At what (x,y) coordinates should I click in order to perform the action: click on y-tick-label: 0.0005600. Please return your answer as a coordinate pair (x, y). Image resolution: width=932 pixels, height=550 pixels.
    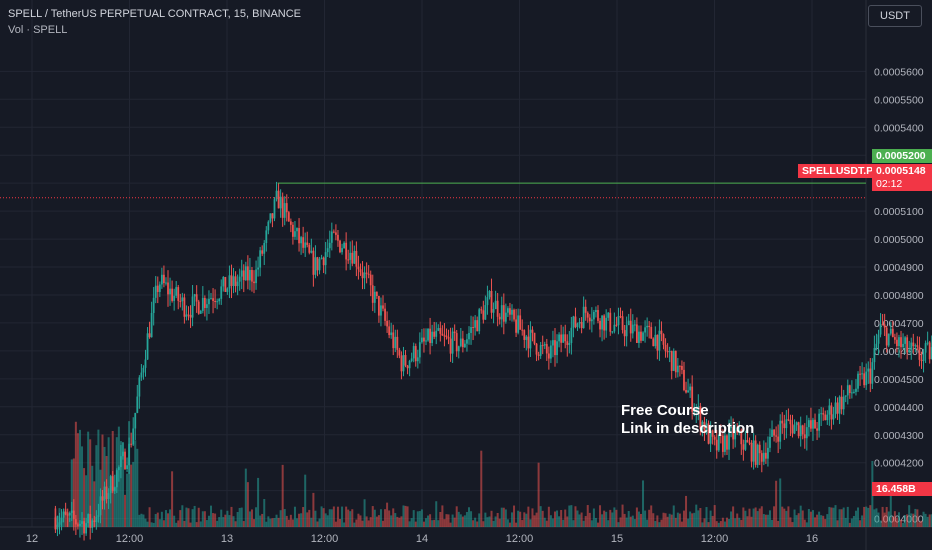
    Looking at the image, I should click on (899, 72).